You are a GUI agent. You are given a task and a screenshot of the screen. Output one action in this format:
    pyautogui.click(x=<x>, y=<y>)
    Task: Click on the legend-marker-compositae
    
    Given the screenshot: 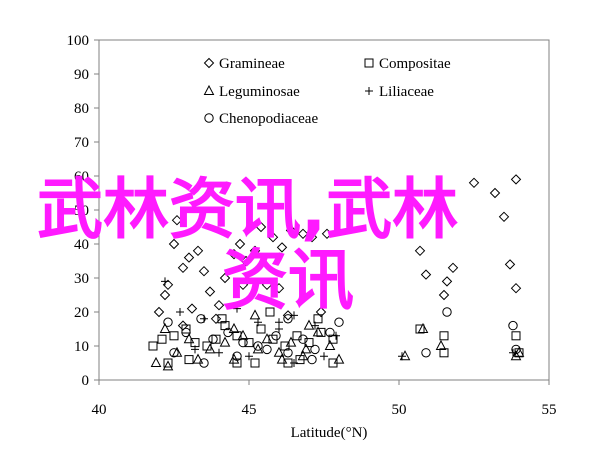 What is the action you would take?
    pyautogui.click(x=369, y=63)
    